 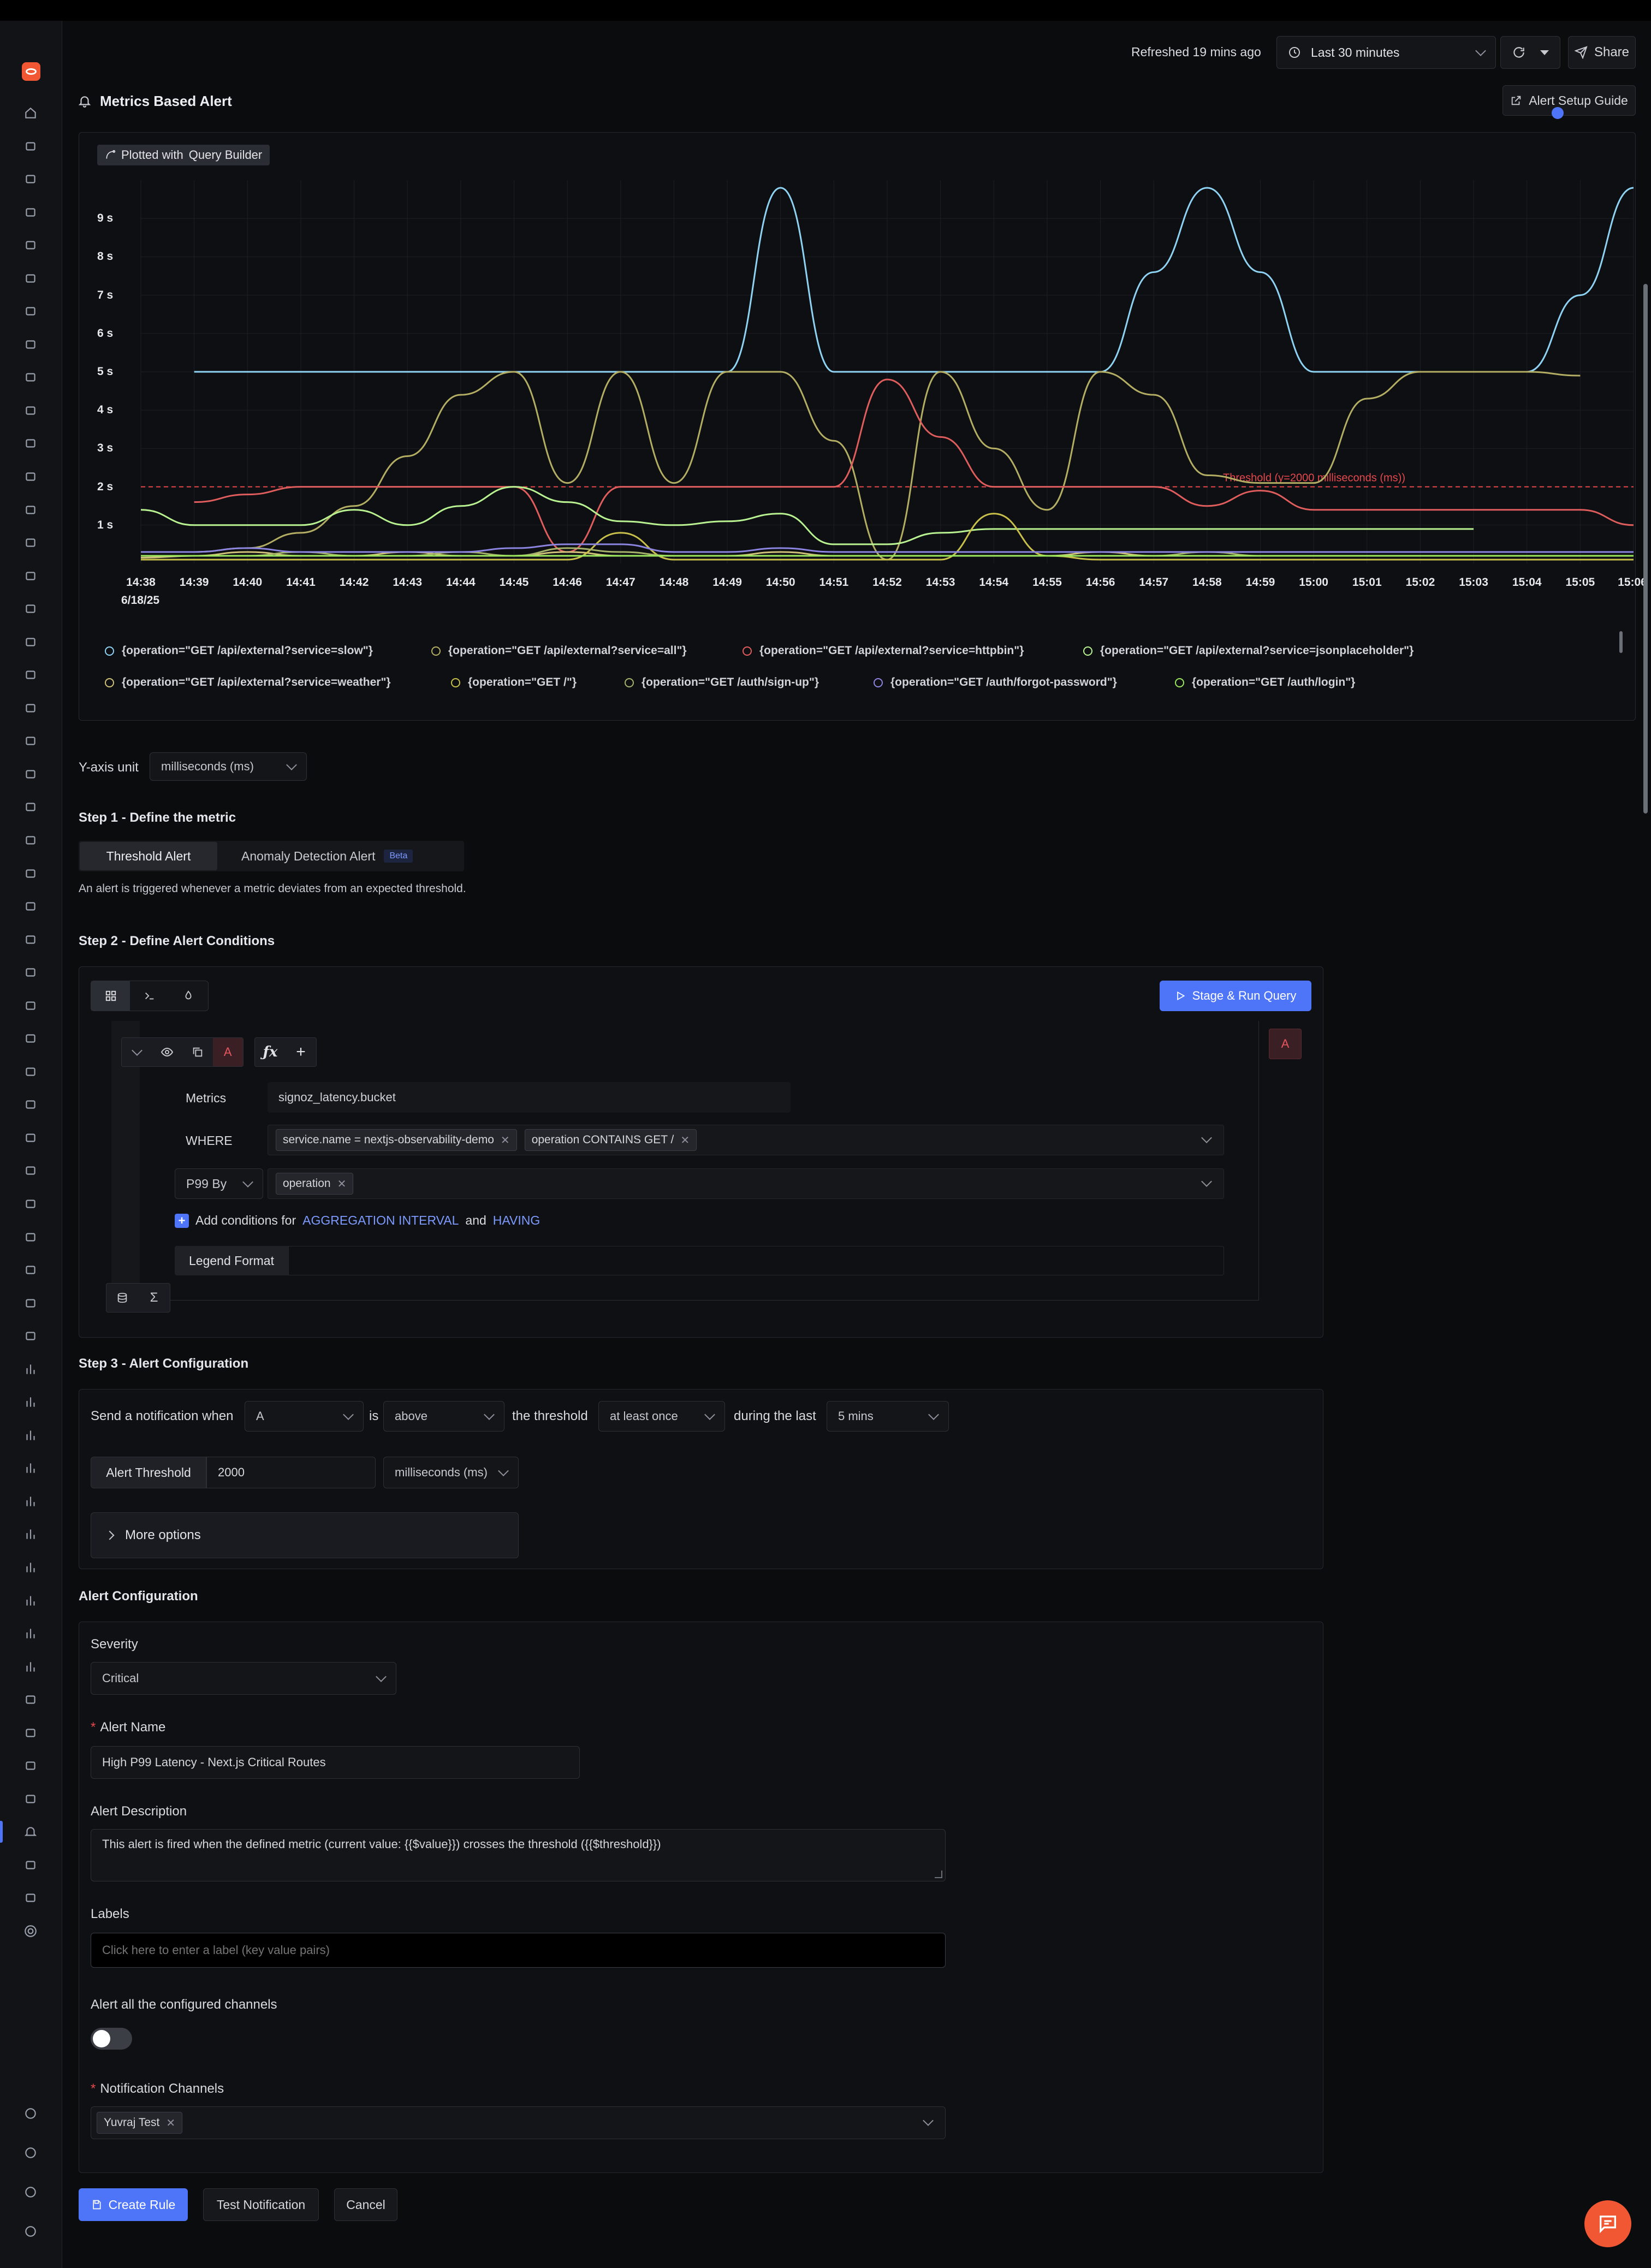 I want to click on tab-clickhouse-query, so click(x=149, y=996).